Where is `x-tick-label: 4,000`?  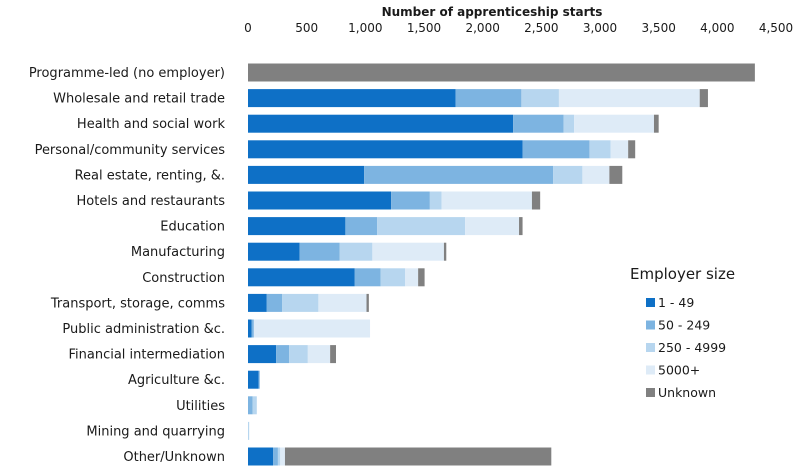 x-tick-label: 4,000 is located at coordinates (717, 28).